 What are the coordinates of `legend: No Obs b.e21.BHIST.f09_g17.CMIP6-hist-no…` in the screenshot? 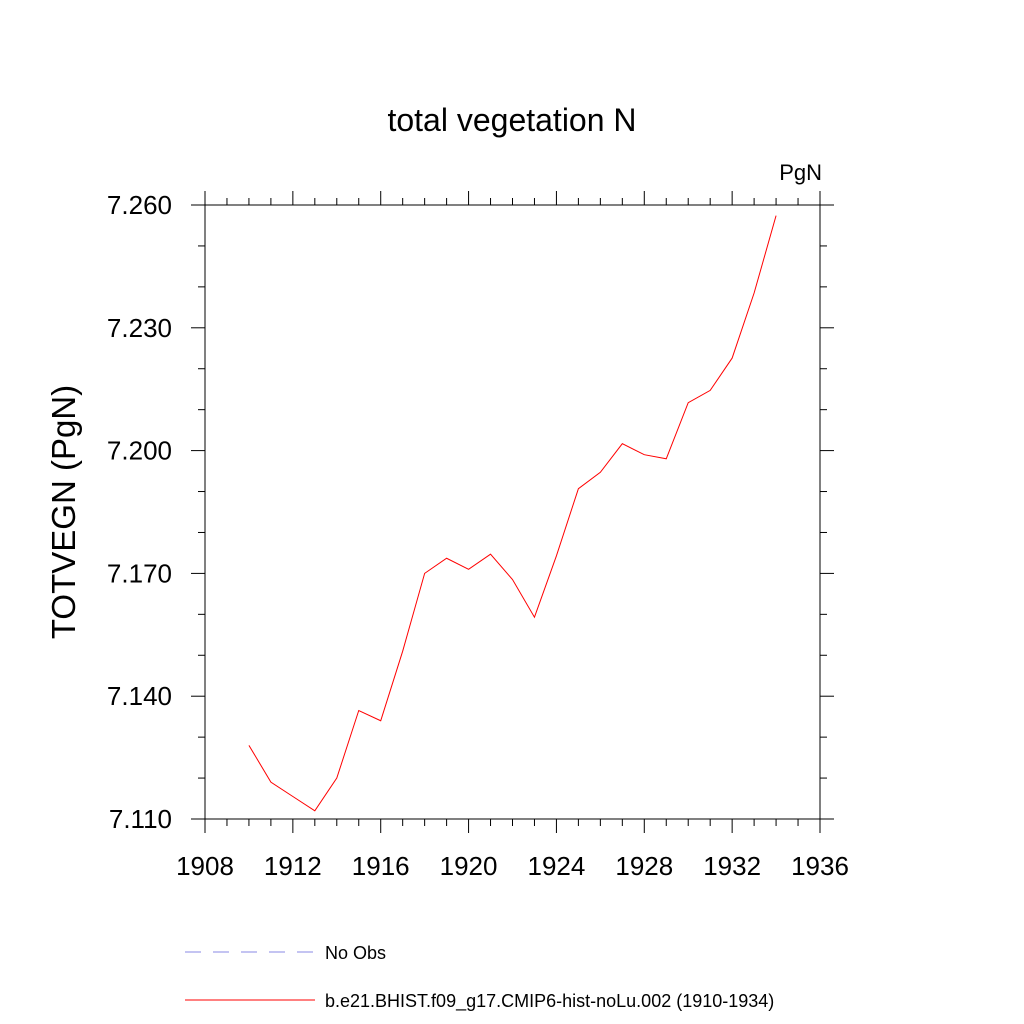 It's located at (479, 977).